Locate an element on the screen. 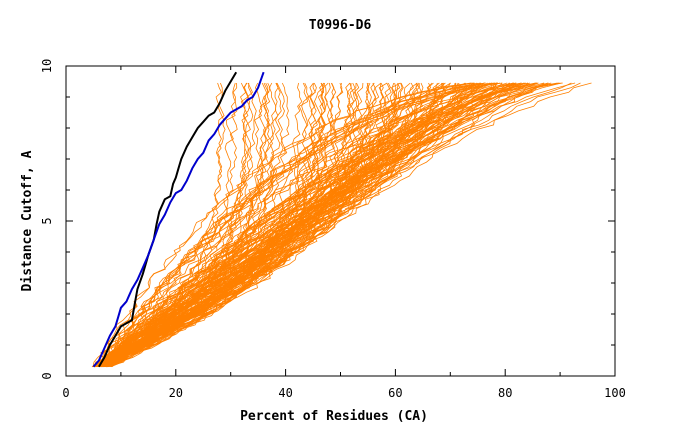 The image size is (680, 440). y-tick-label: 5 is located at coordinates (47, 220).